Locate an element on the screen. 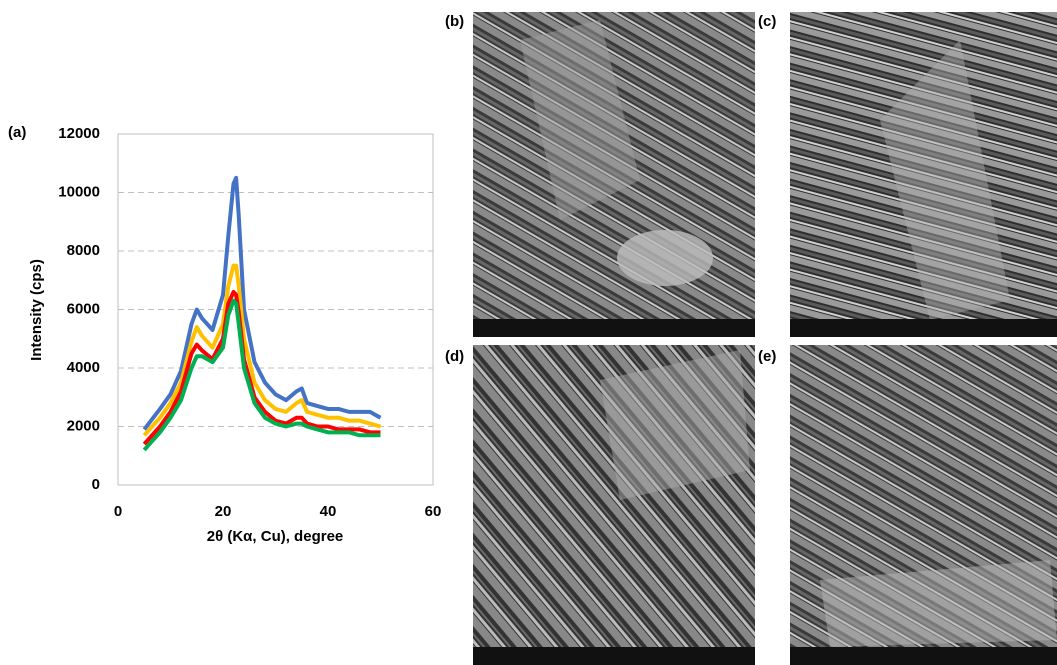 The image size is (1057, 665). x-tick-label: 60 is located at coordinates (433, 511).